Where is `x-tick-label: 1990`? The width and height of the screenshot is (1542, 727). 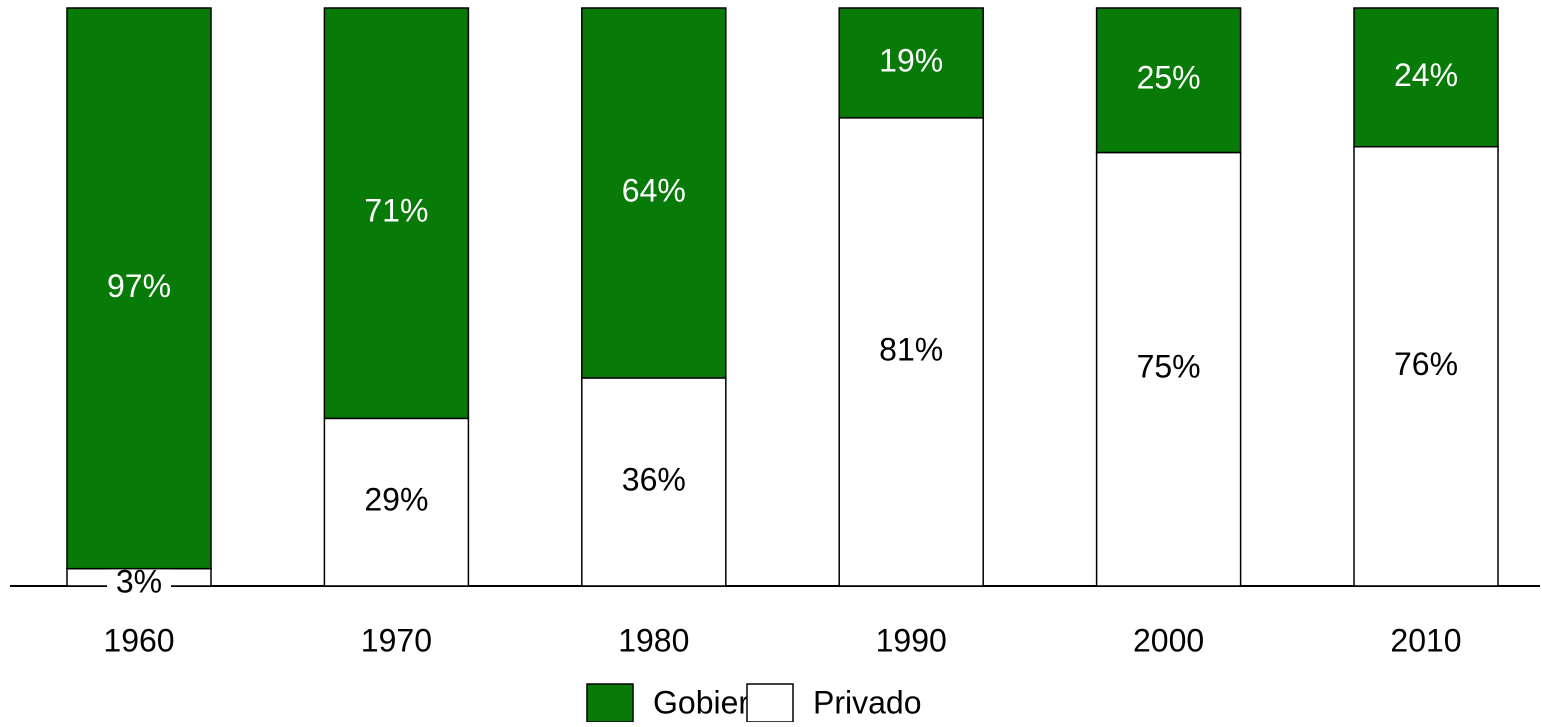 x-tick-label: 1990 is located at coordinates (911, 640).